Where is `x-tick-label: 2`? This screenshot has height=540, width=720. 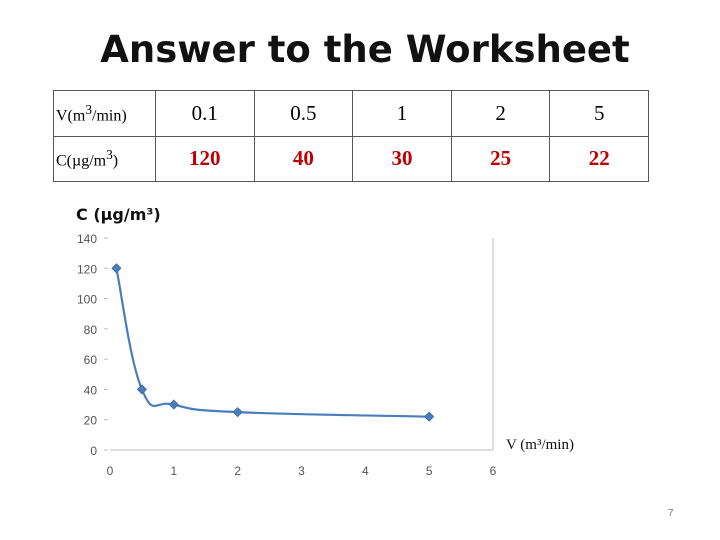 x-tick-label: 2 is located at coordinates (237, 471).